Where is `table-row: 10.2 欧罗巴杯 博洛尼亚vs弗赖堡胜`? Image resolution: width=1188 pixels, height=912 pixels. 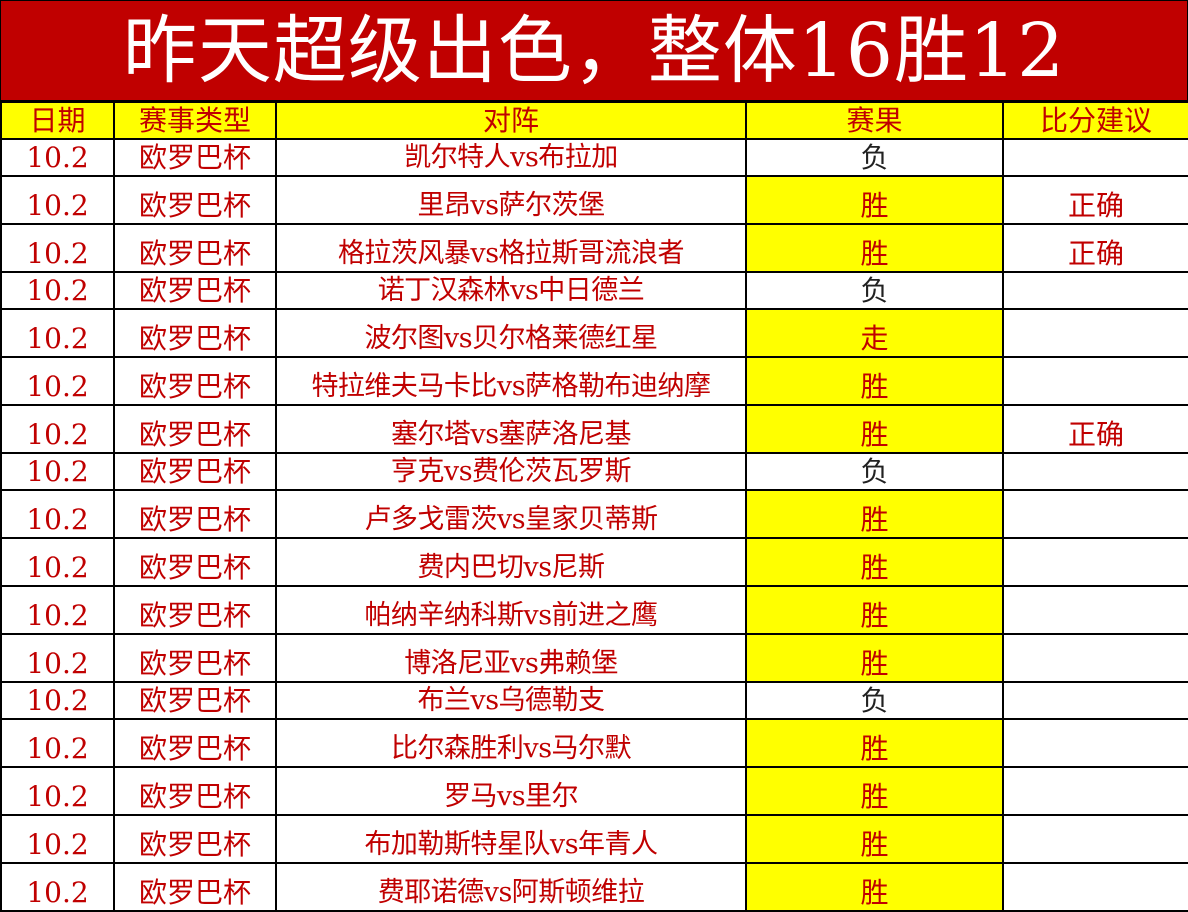 table-row: 10.2 欧罗巴杯 博洛尼亚vs弗赖堡胜 is located at coordinates (594, 658).